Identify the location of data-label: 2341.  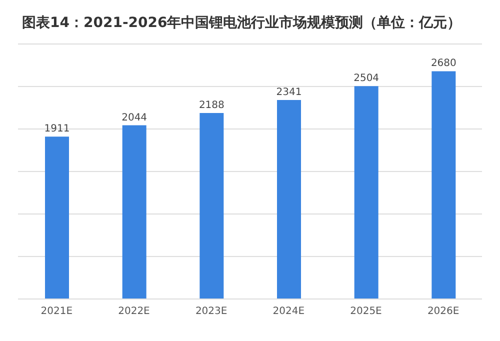
(289, 92).